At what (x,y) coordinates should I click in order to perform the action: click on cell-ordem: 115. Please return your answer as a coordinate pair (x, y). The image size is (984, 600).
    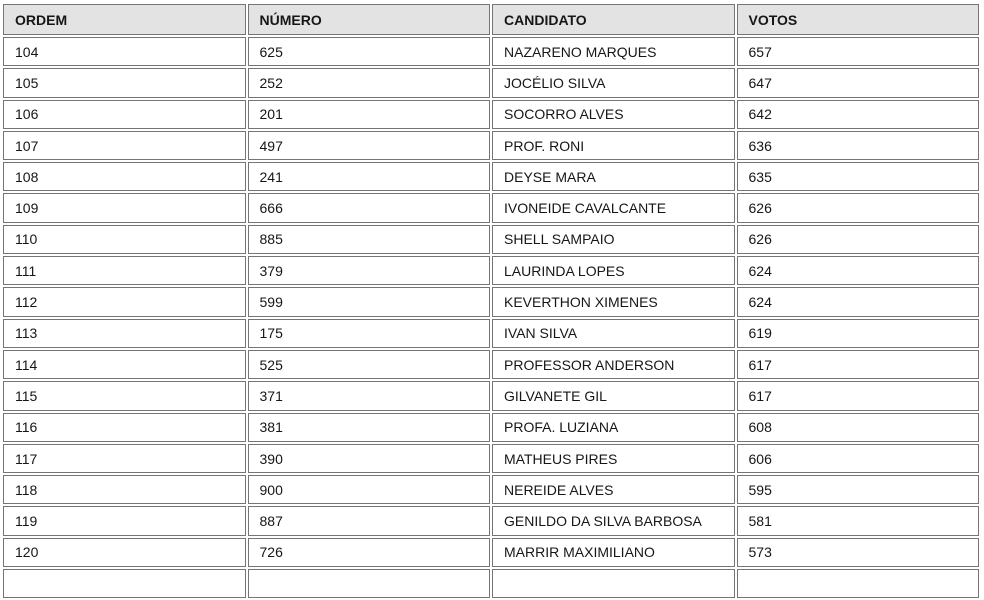
    Looking at the image, I should click on (124, 396).